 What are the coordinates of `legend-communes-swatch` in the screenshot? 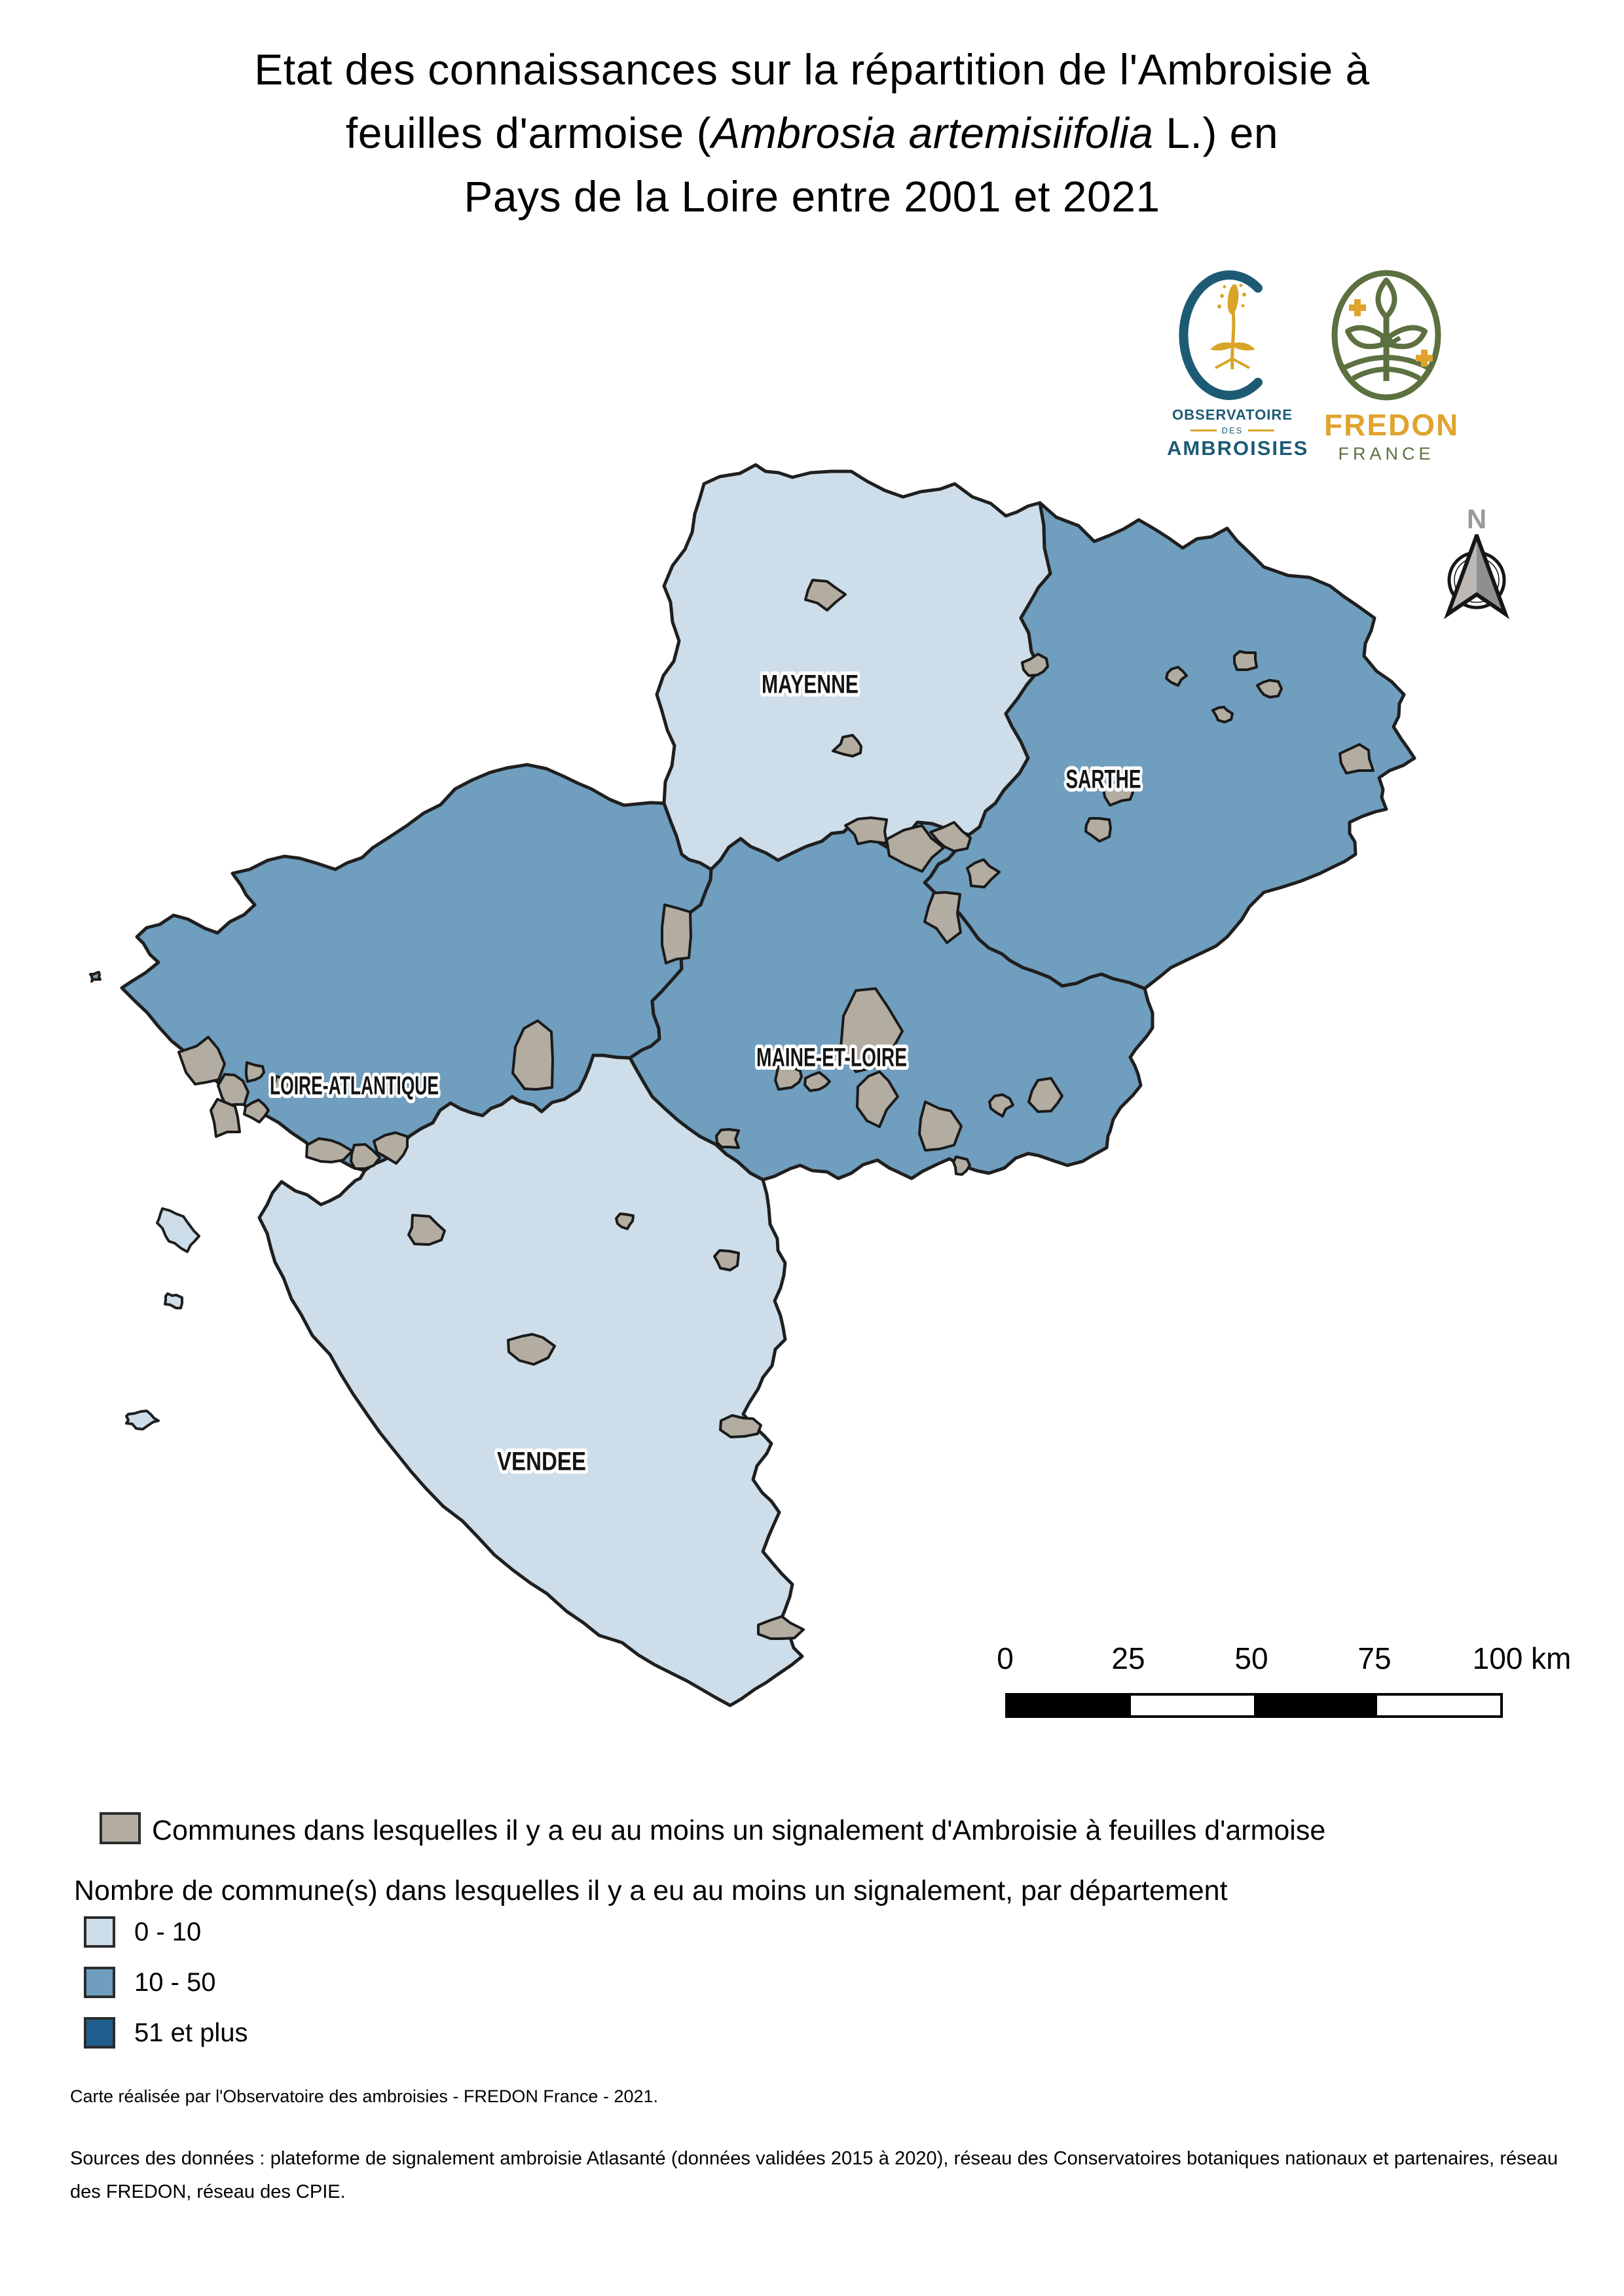 It's located at (120, 1828).